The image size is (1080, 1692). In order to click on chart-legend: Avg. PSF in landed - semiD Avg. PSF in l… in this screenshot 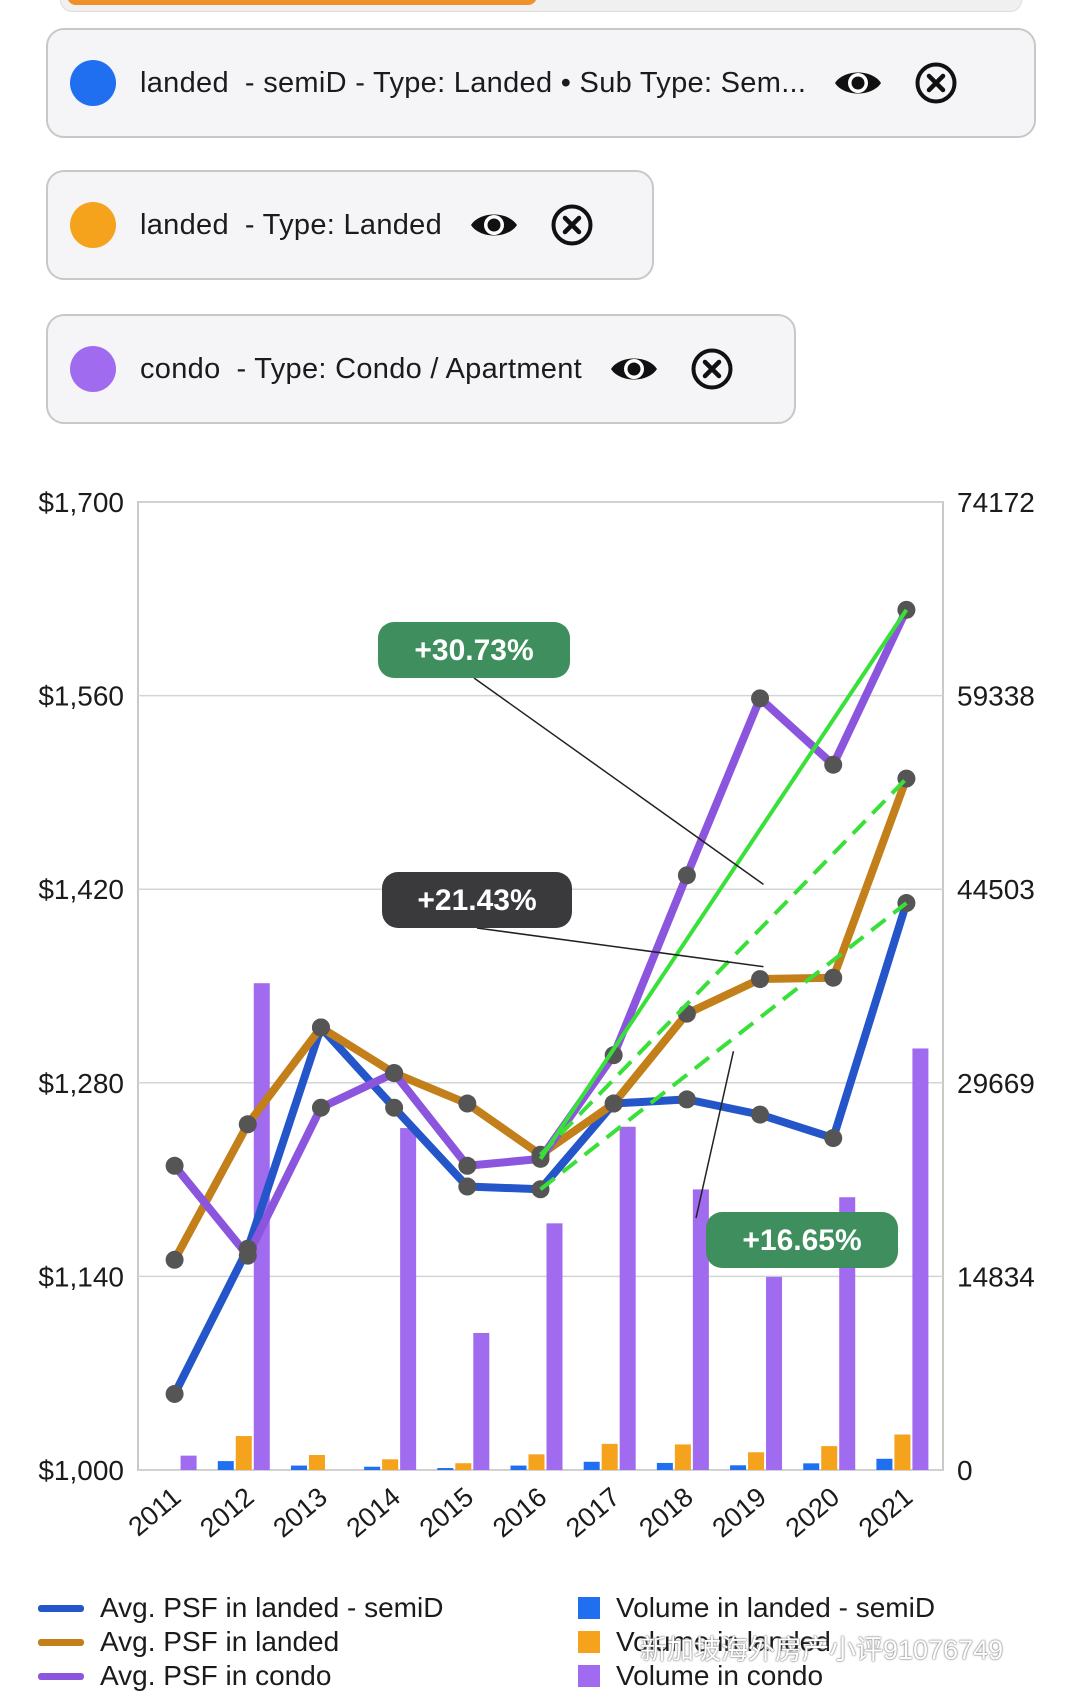, I will do `click(540, 1641)`.